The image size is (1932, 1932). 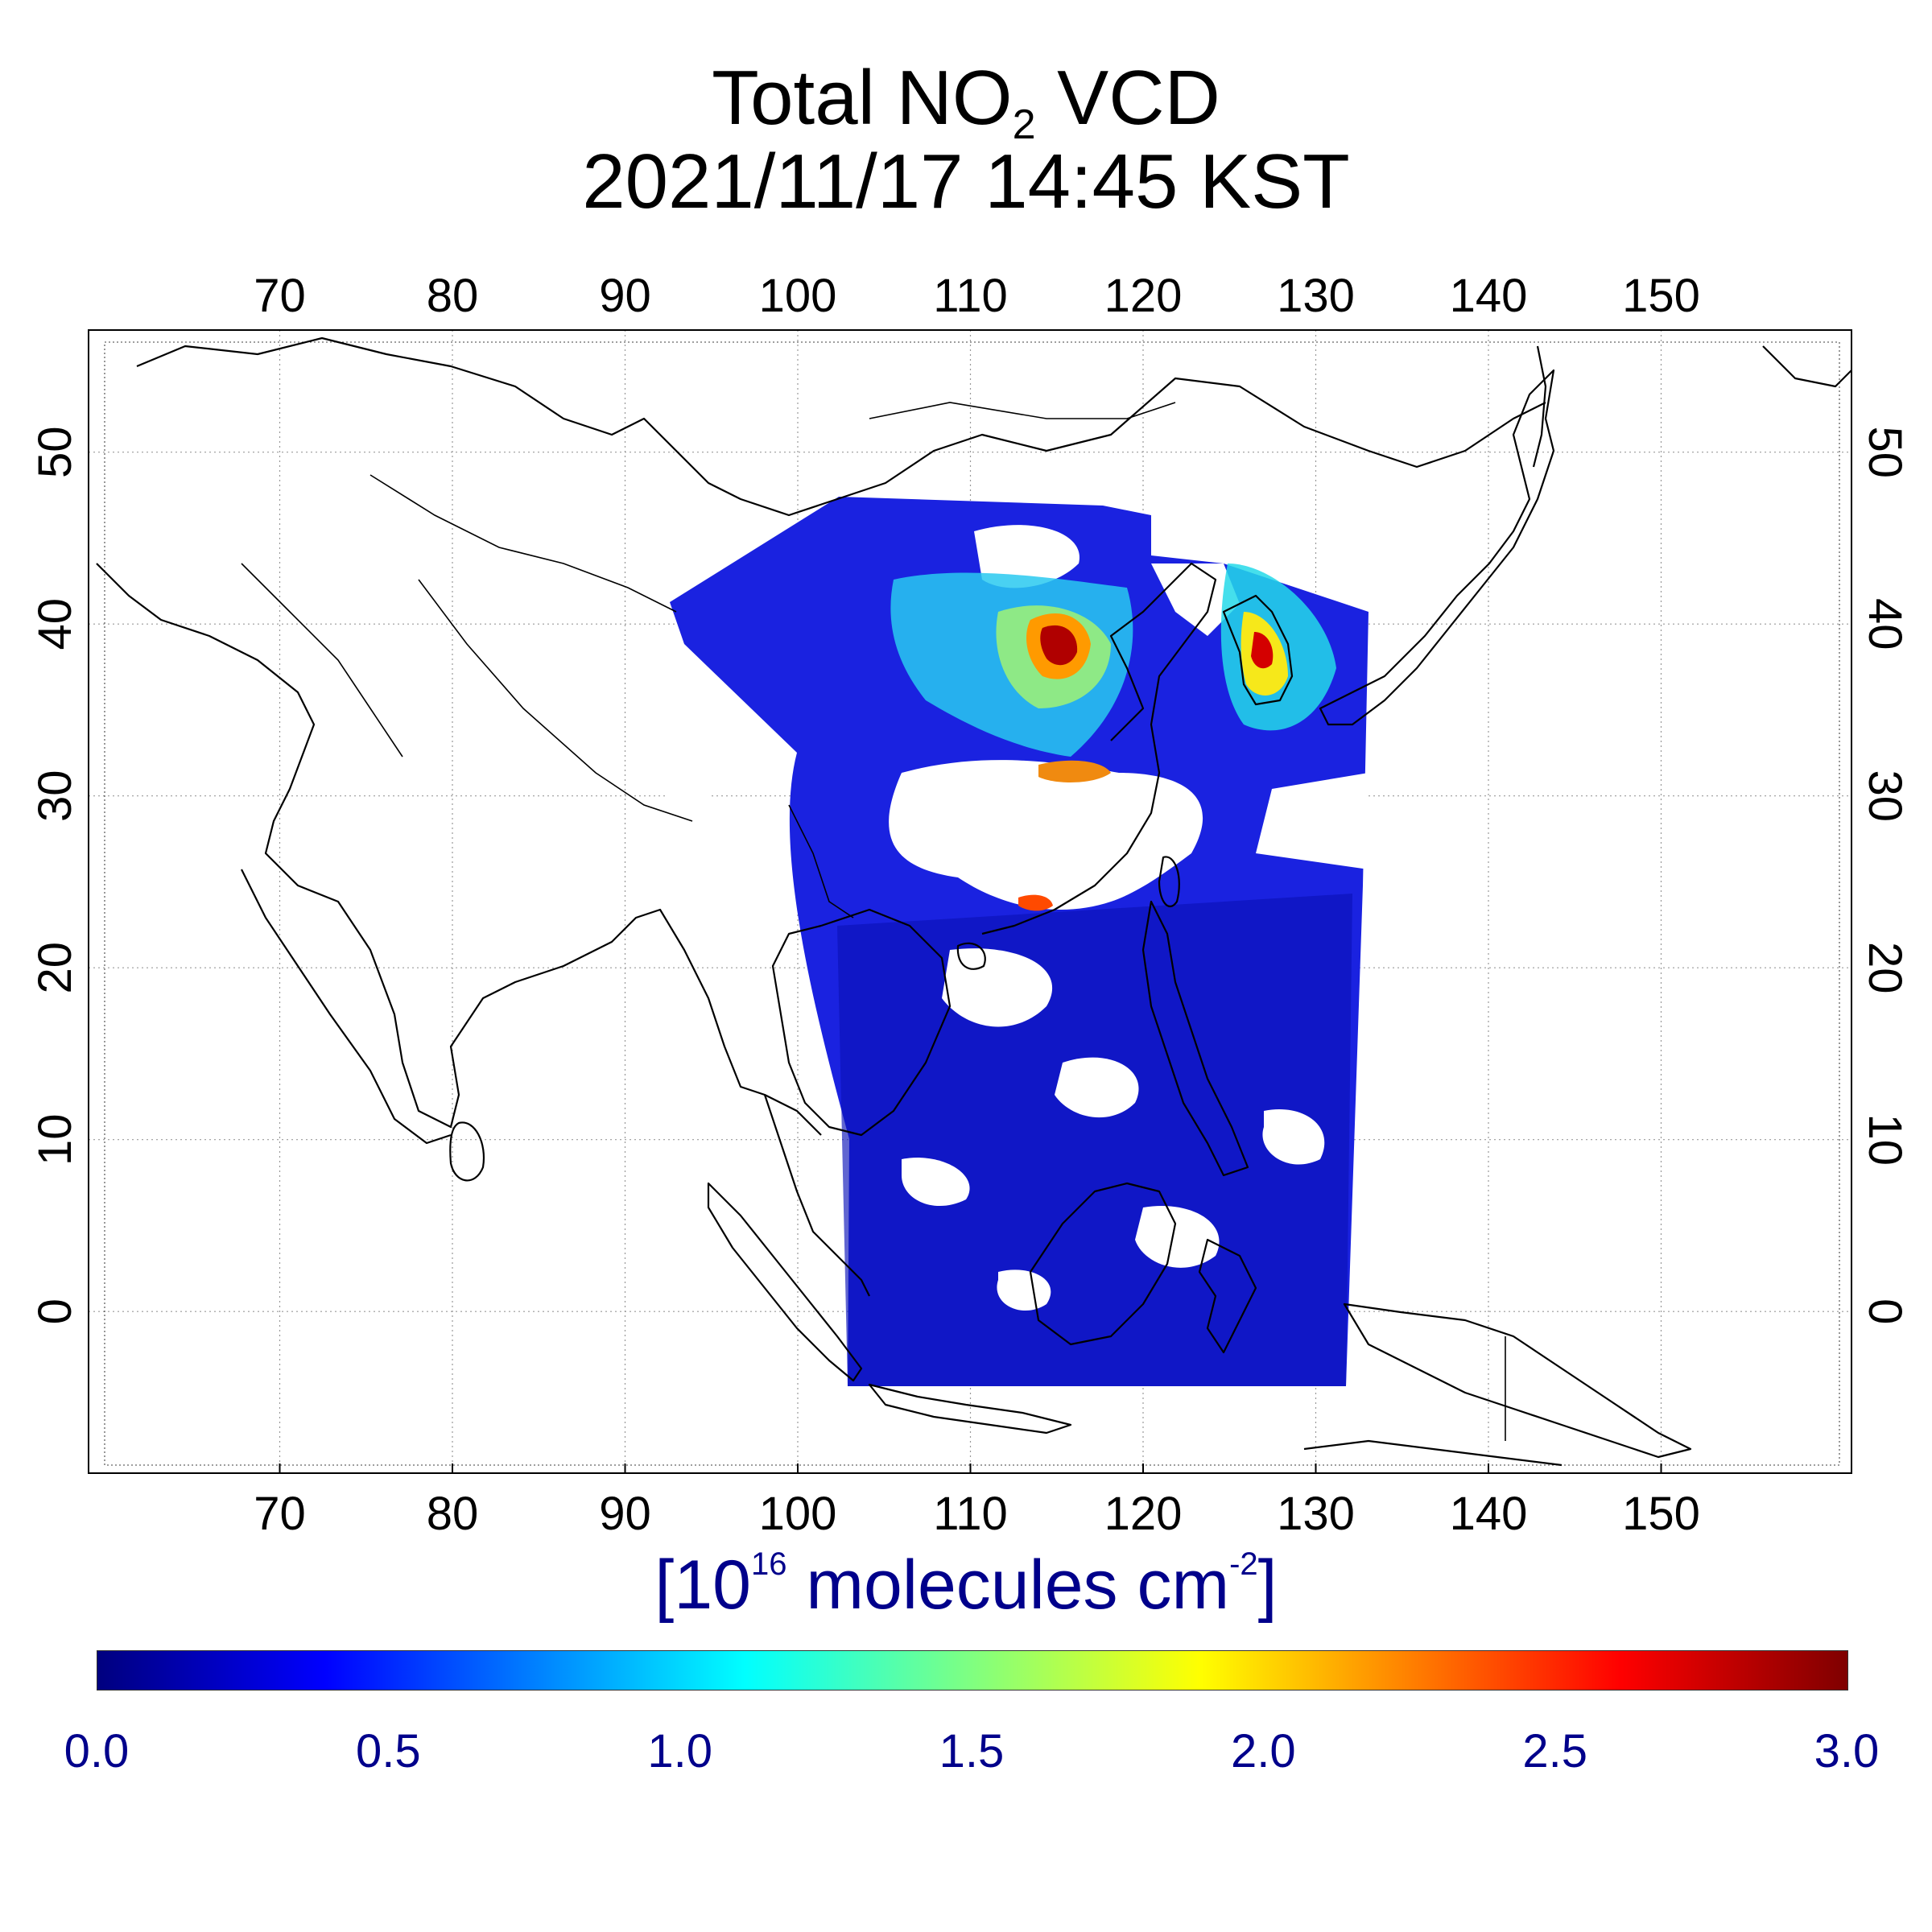 I want to click on coastline-sakhalin, so click(x=1539, y=406).